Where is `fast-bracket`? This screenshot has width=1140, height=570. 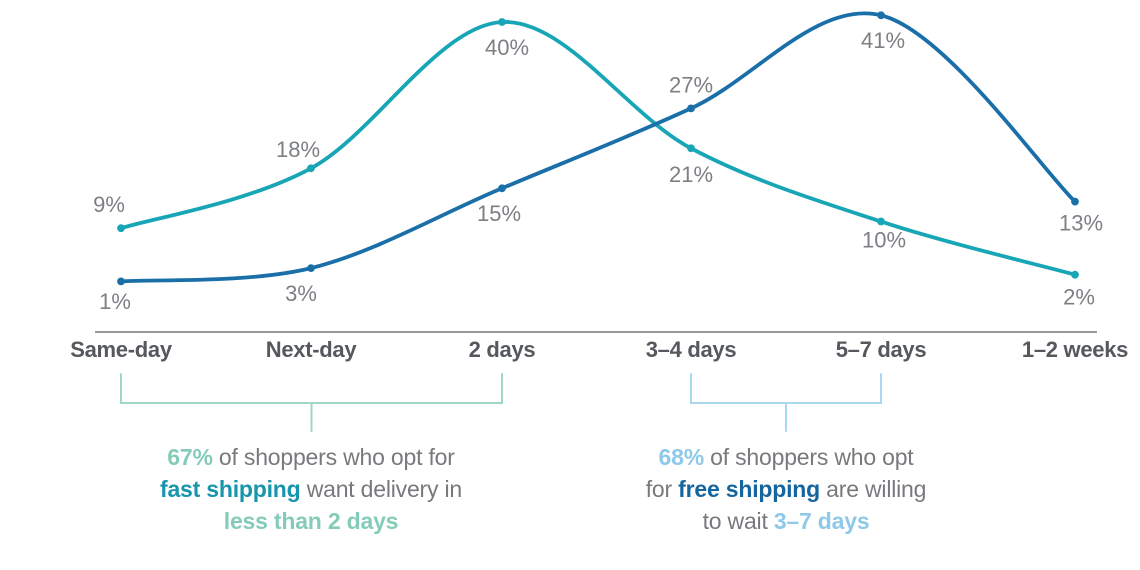
fast-bracket is located at coordinates (311, 402).